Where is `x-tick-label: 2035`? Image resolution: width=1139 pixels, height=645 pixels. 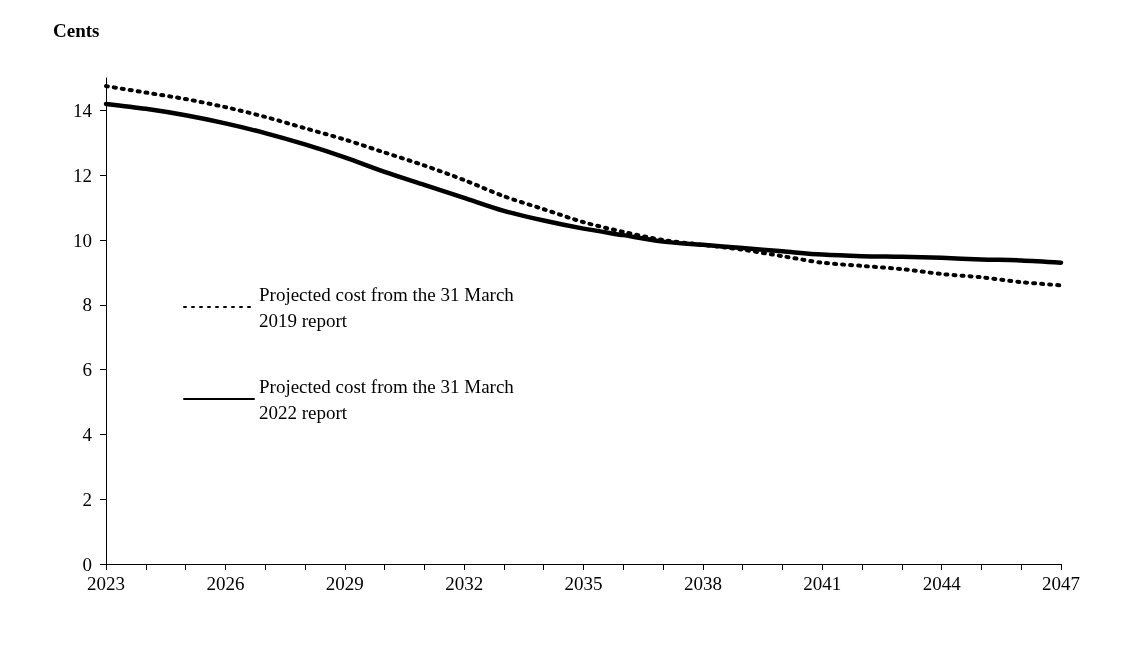 x-tick-label: 2035 is located at coordinates (583, 583).